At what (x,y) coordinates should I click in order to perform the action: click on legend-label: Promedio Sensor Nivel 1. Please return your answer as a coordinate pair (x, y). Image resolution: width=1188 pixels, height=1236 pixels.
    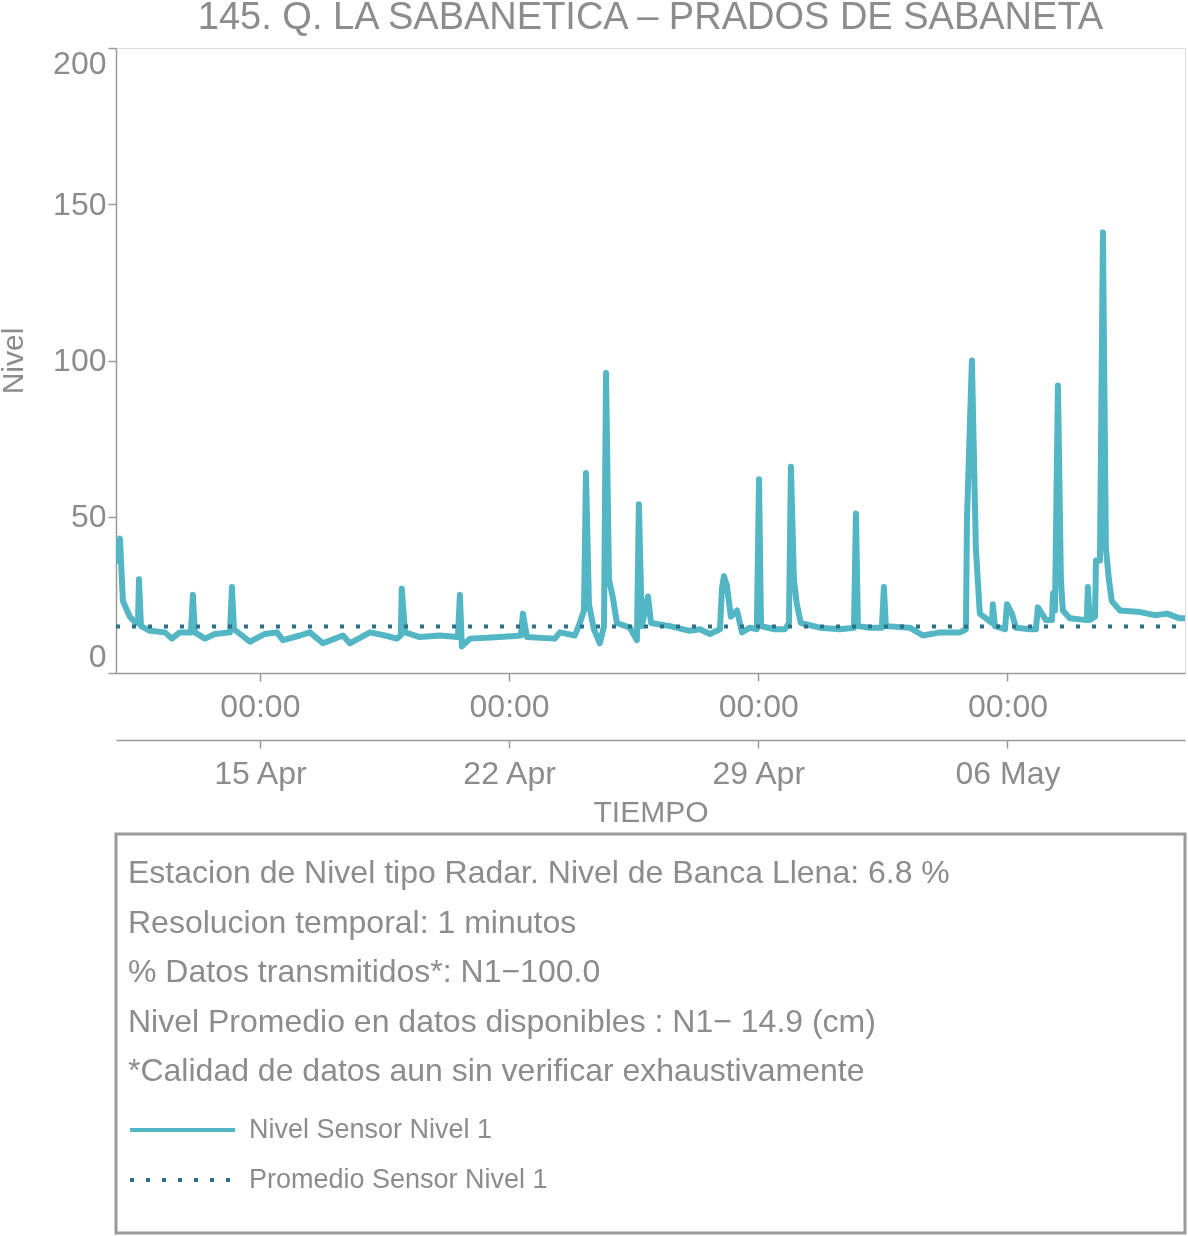
    Looking at the image, I should click on (398, 1179).